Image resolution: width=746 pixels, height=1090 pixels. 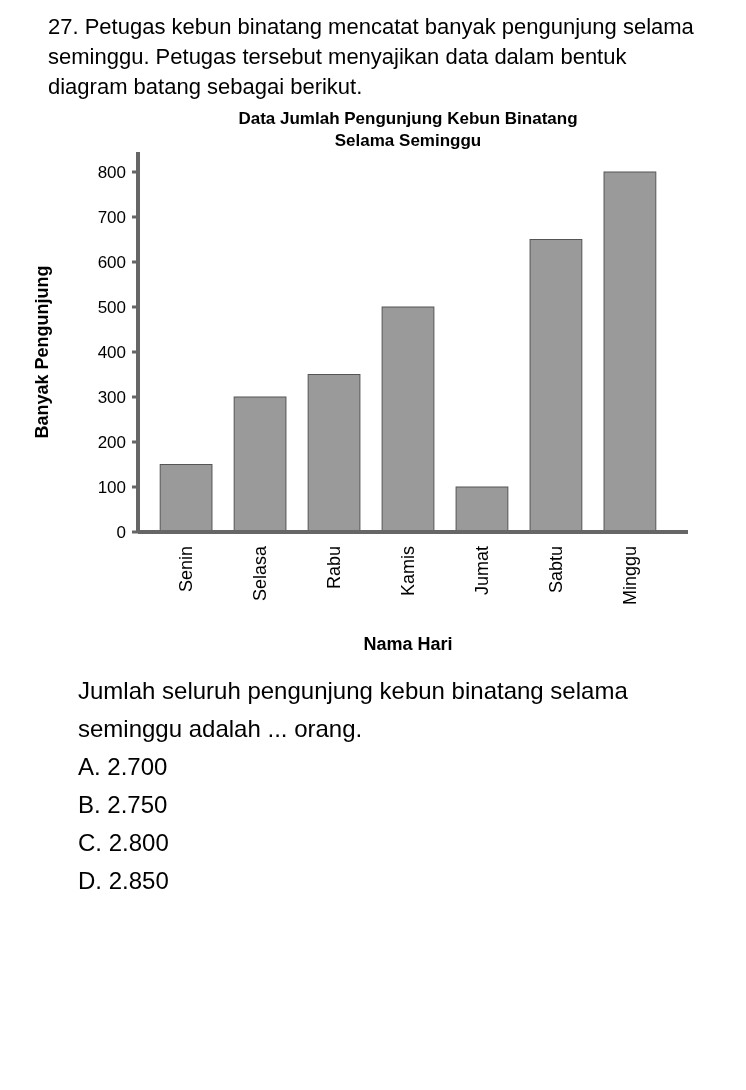 What do you see at coordinates (260, 573) in the screenshot?
I see `x-tick-label: Selasa` at bounding box center [260, 573].